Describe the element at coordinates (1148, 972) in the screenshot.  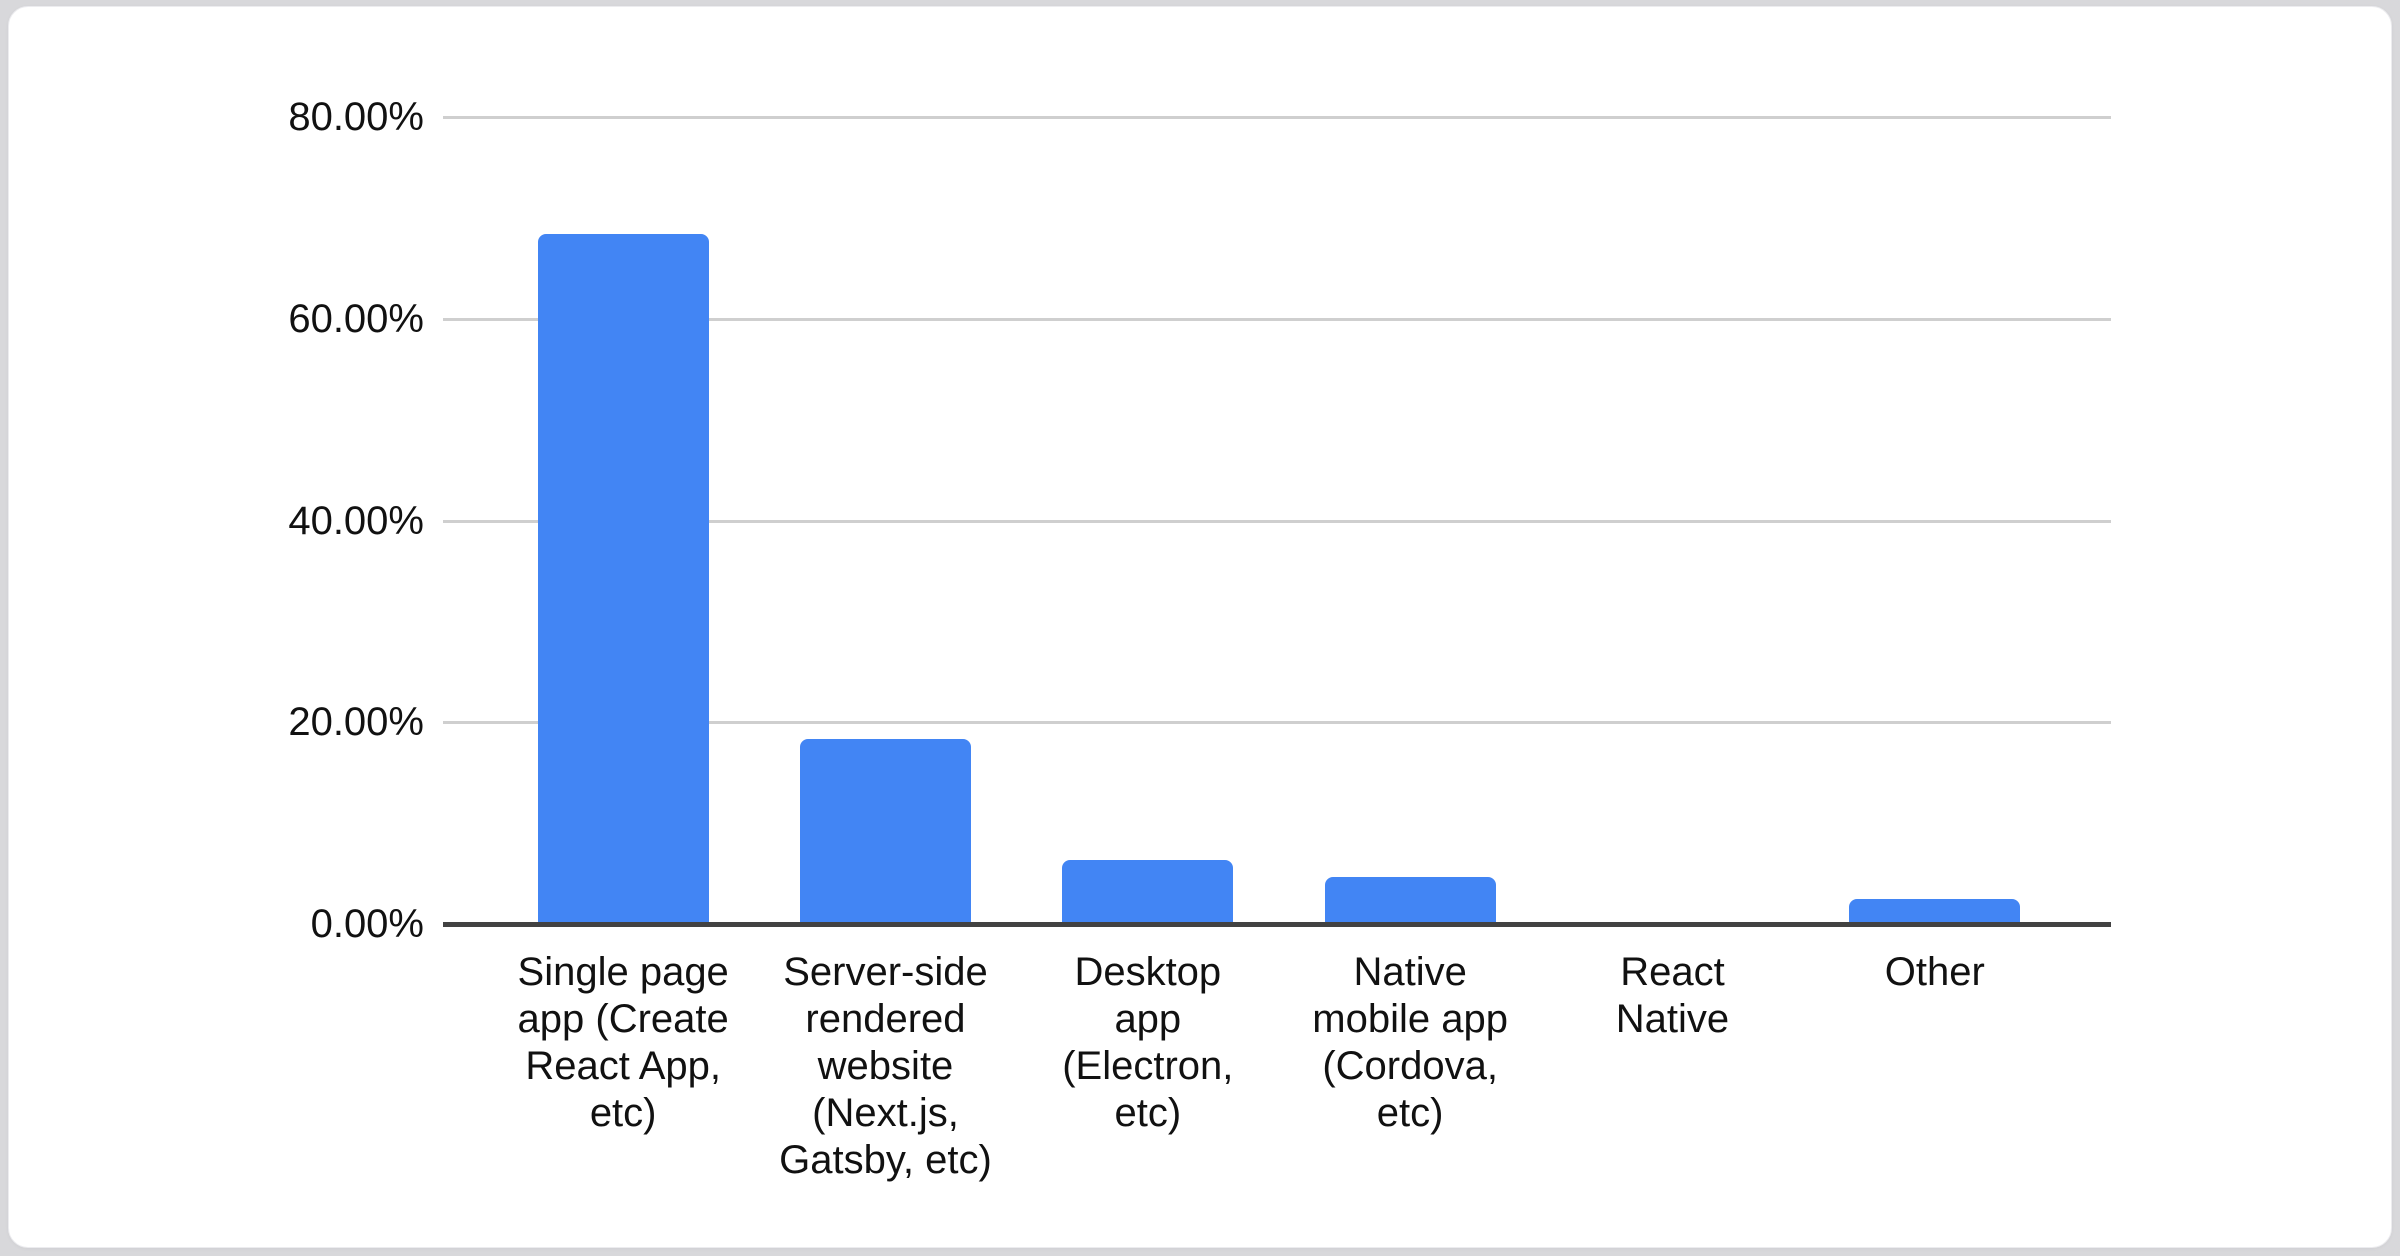
I see `x-label-line: Desktop` at that location.